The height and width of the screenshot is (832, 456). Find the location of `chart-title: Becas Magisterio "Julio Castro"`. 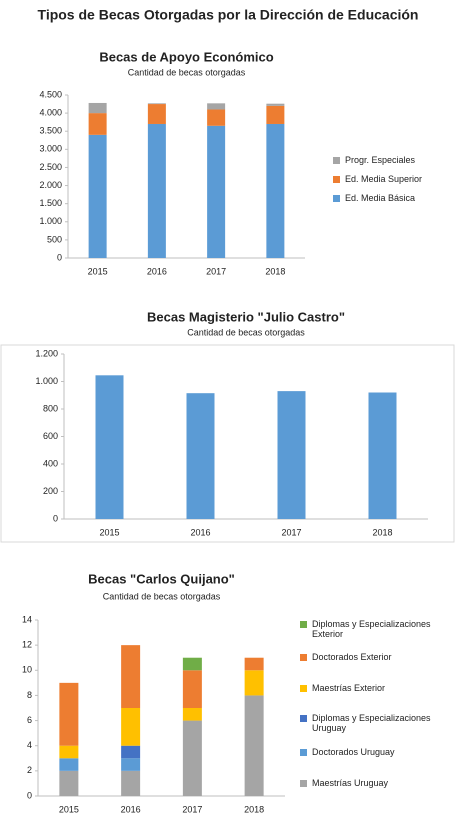

chart-title: Becas Magisterio "Julio Castro" is located at coordinates (246, 316).